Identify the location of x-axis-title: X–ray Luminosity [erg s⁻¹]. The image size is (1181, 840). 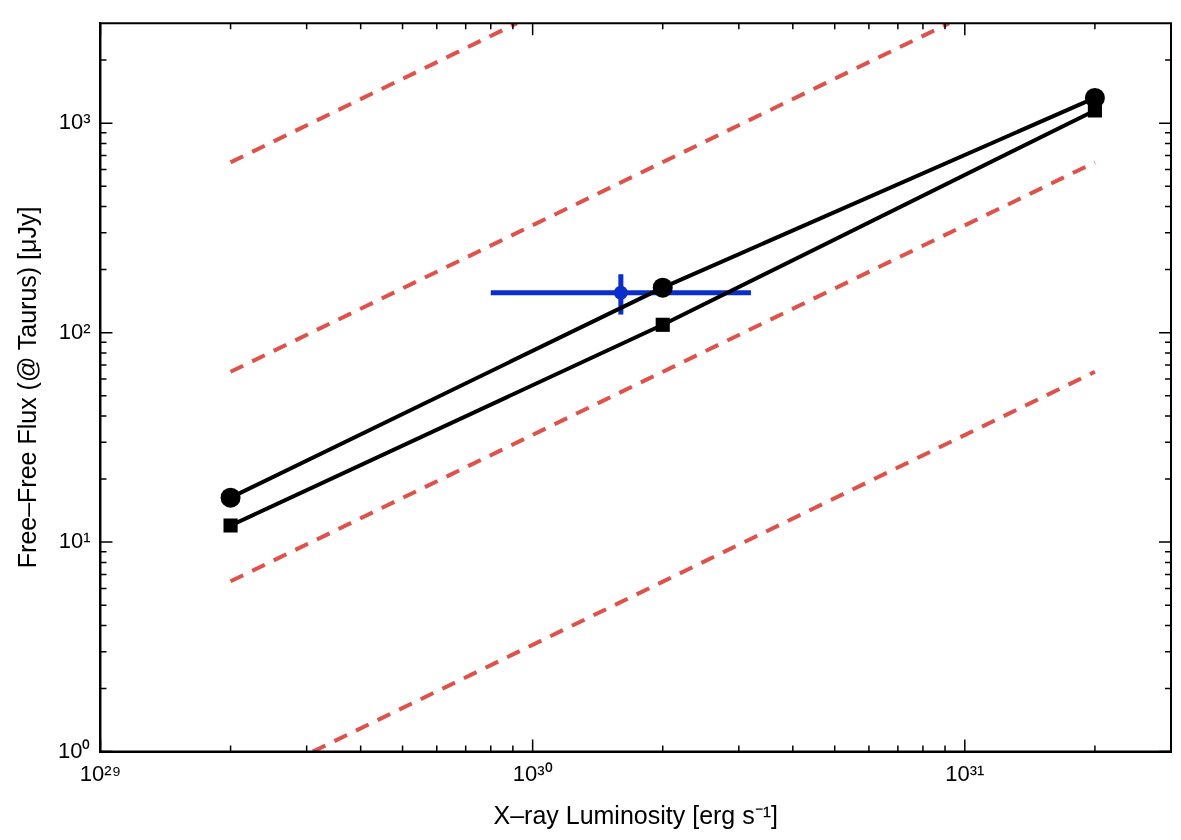
(635, 814).